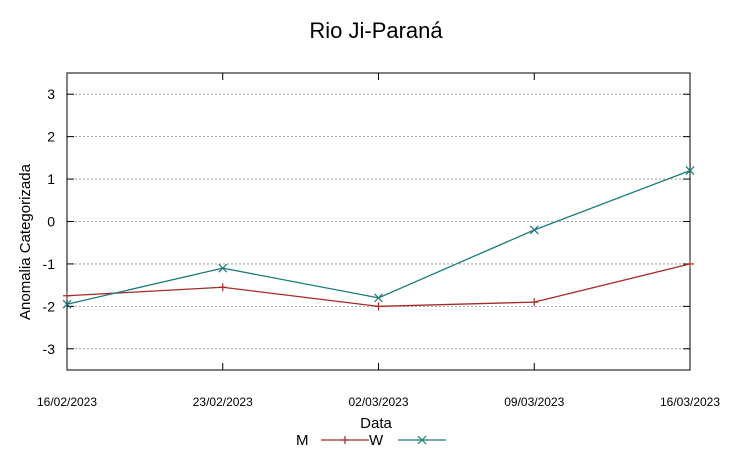 This screenshot has width=752, height=458. Describe the element at coordinates (25, 241) in the screenshot. I see `y-axis-label: Anomalia Categorizada` at that location.